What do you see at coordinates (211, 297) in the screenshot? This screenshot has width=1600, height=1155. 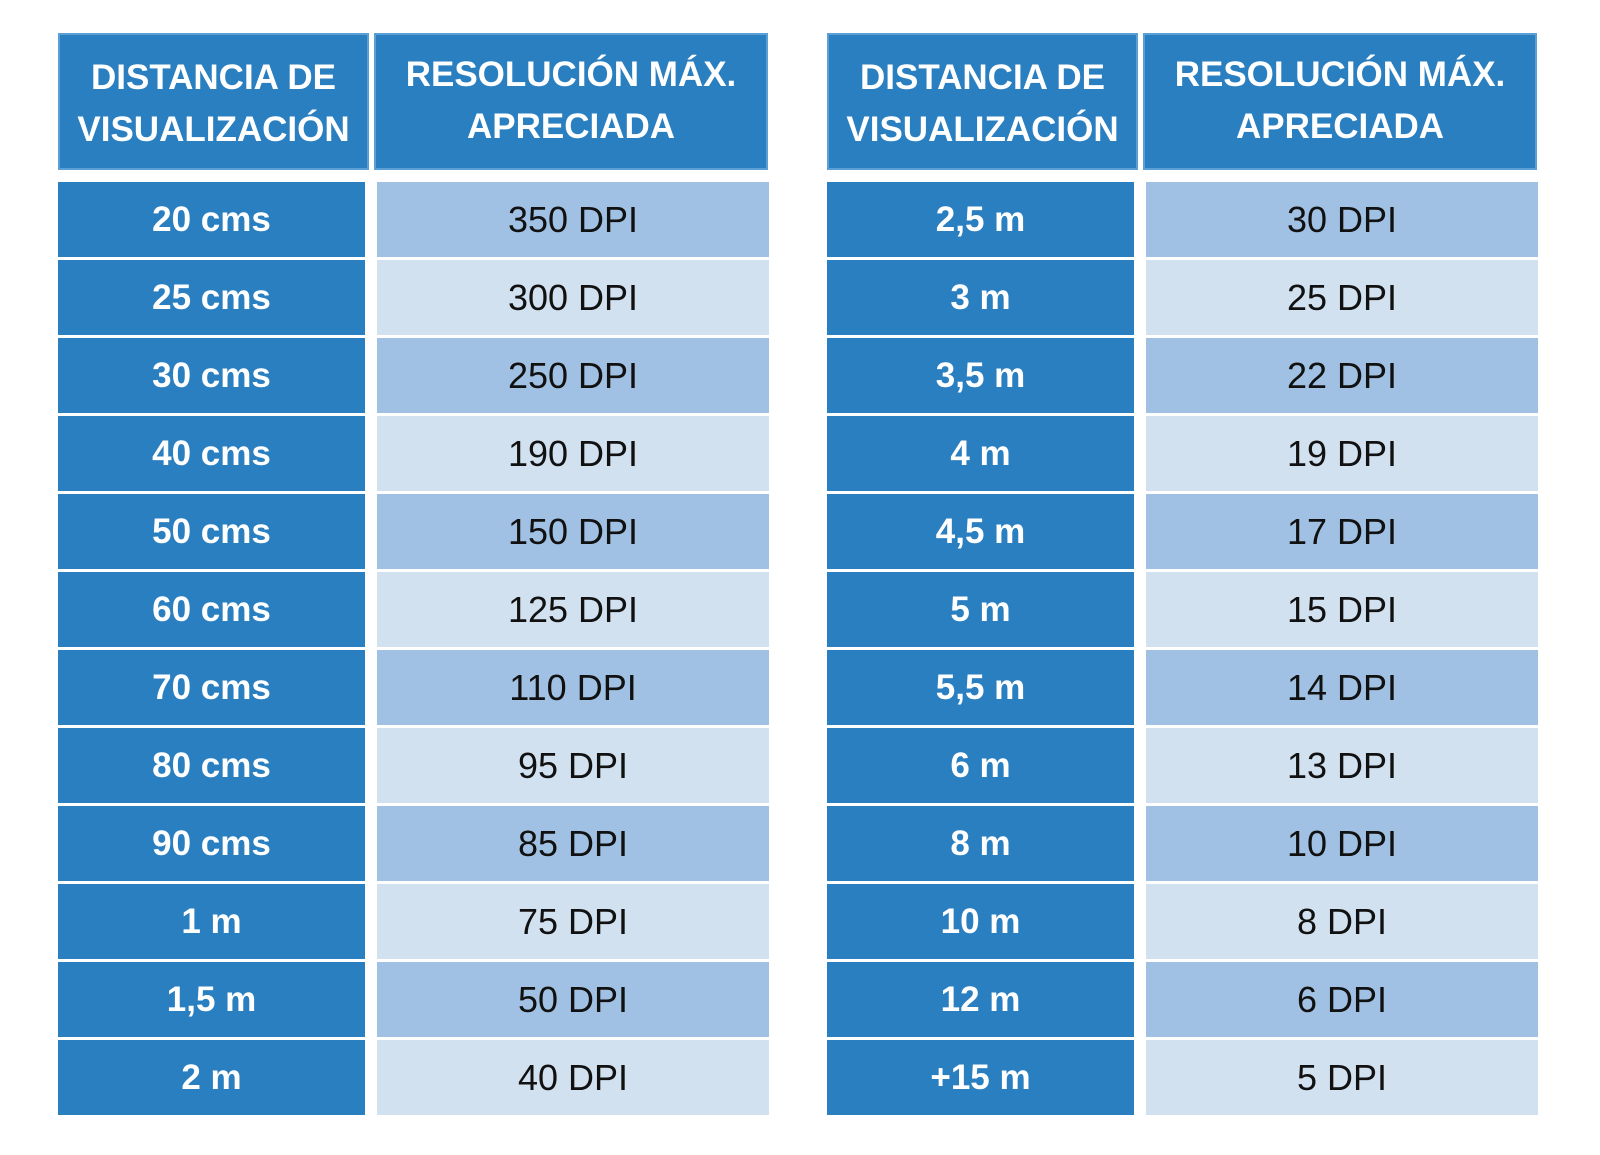 I see `distance-cell: 25 cms` at bounding box center [211, 297].